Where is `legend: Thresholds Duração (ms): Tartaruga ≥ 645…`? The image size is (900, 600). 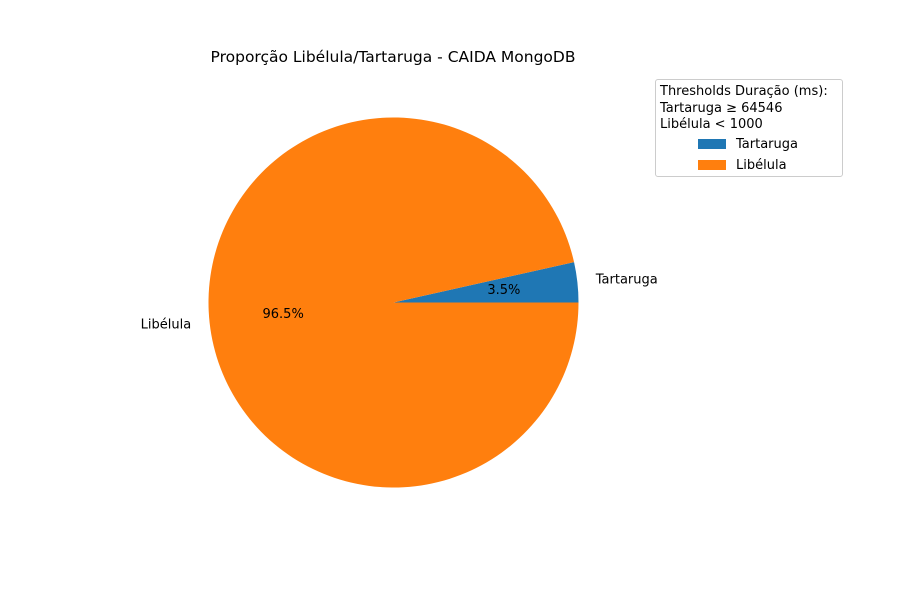
legend: Thresholds Duração (ms): Tartaruga ≥ 645… is located at coordinates (749, 128).